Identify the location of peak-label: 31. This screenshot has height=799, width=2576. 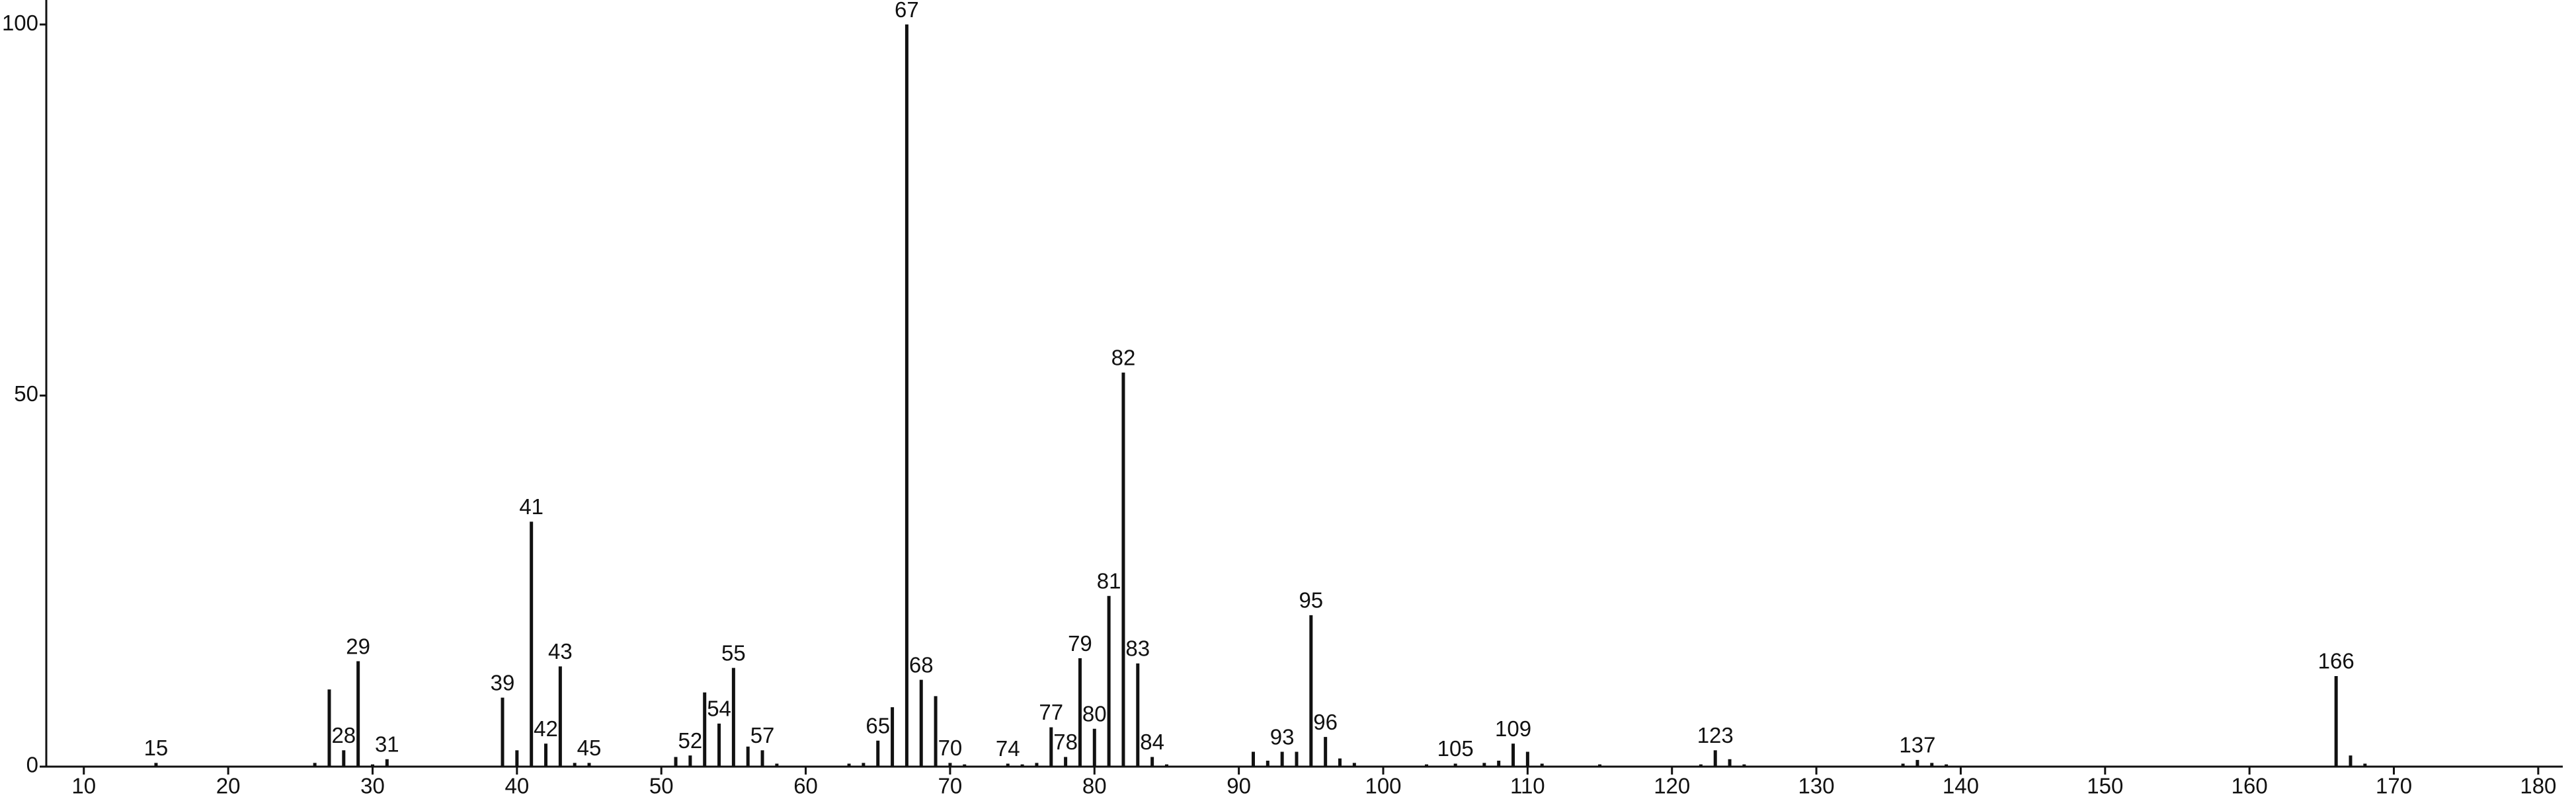
(387, 744).